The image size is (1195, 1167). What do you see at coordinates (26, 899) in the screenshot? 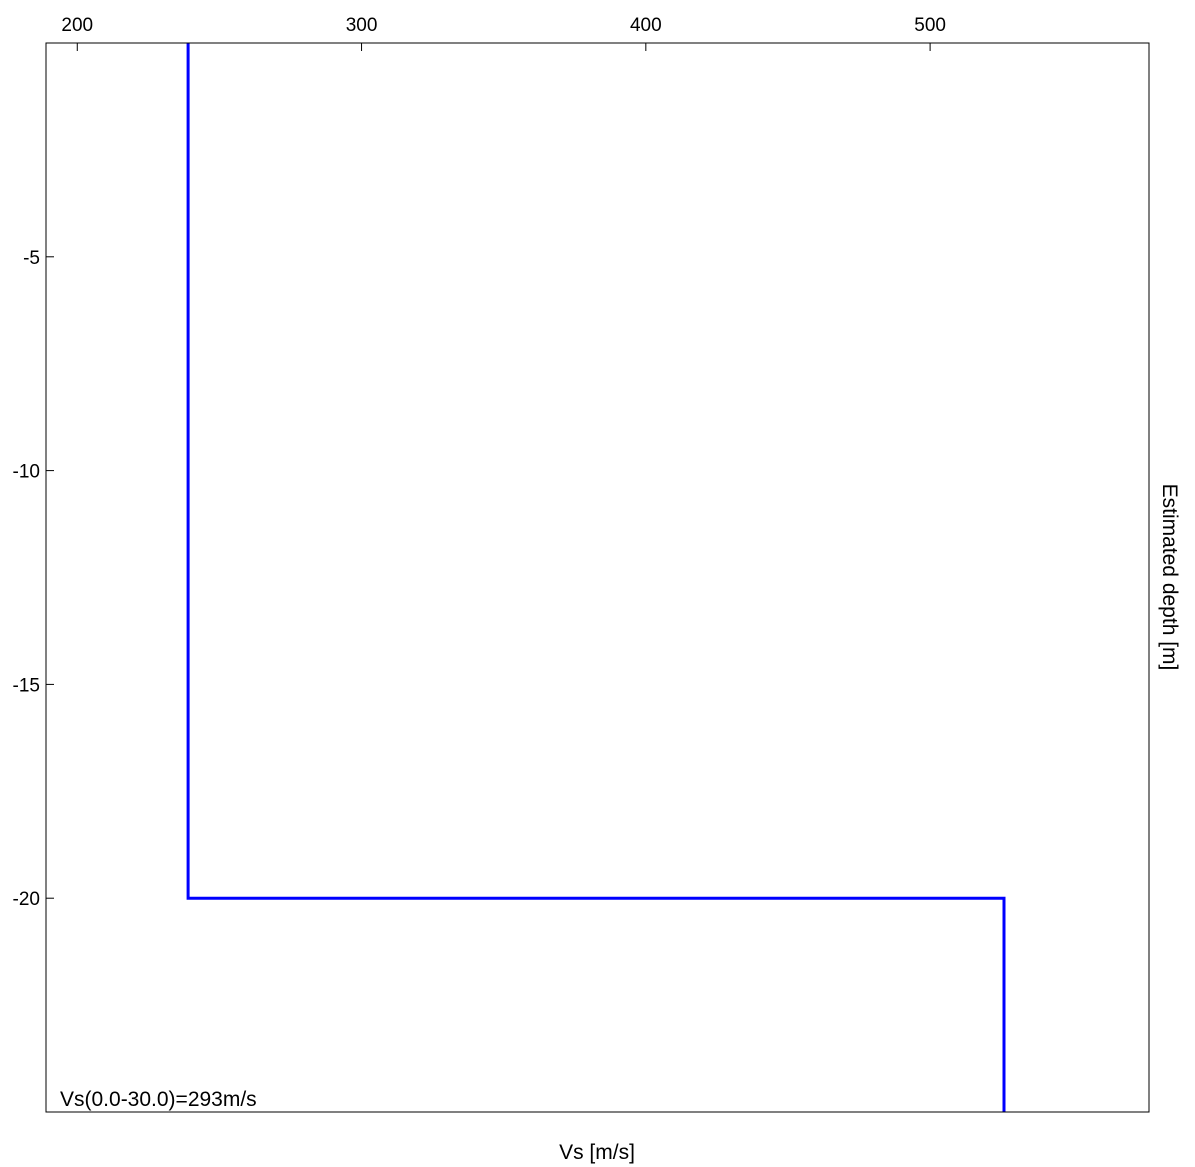
I see `y-tick-label: -20` at bounding box center [26, 899].